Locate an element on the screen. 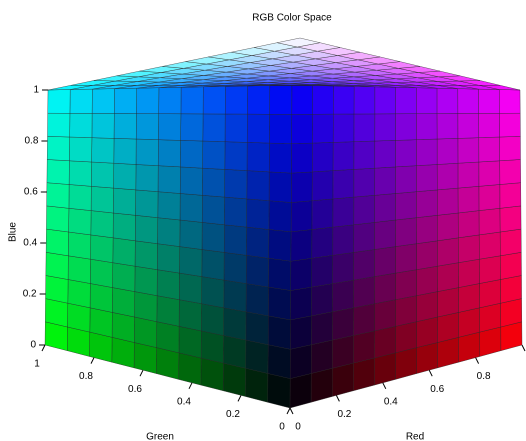 This screenshot has height=441, width=526. x-tick-label: 0.4 is located at coordinates (391, 401).